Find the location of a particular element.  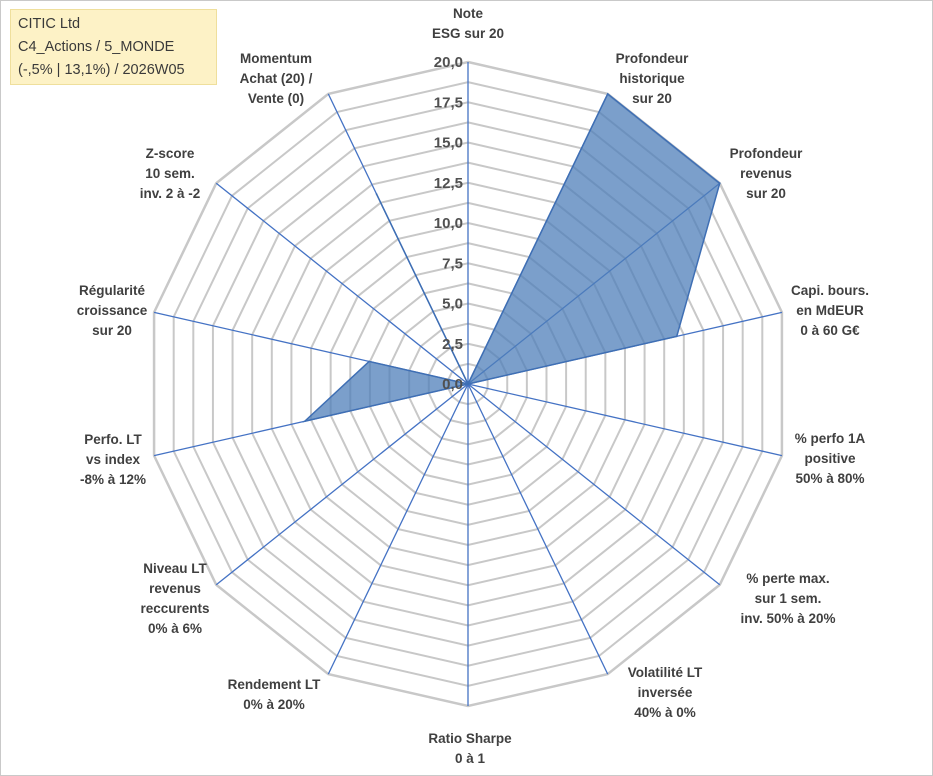

axis-label-line: croissance is located at coordinates (112, 310).